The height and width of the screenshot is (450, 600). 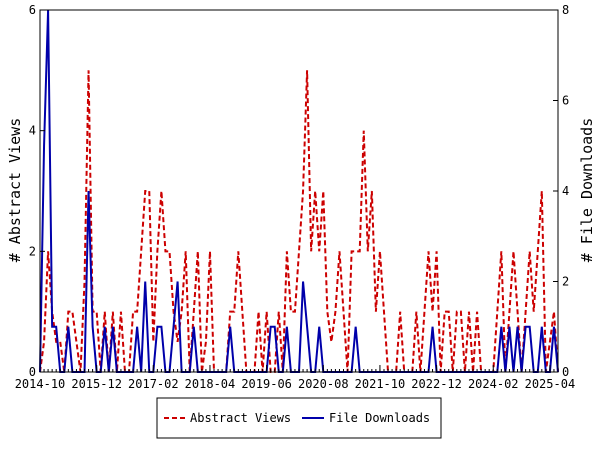 I want to click on legend-label-file-downloads: File Downloads, so click(x=379, y=418).